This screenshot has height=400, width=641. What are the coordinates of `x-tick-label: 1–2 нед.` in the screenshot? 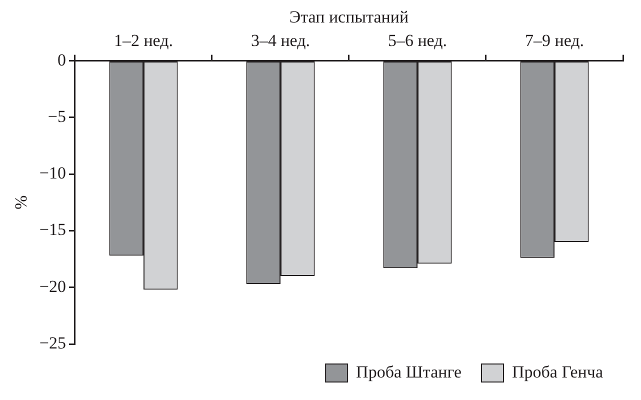 It's located at (144, 40).